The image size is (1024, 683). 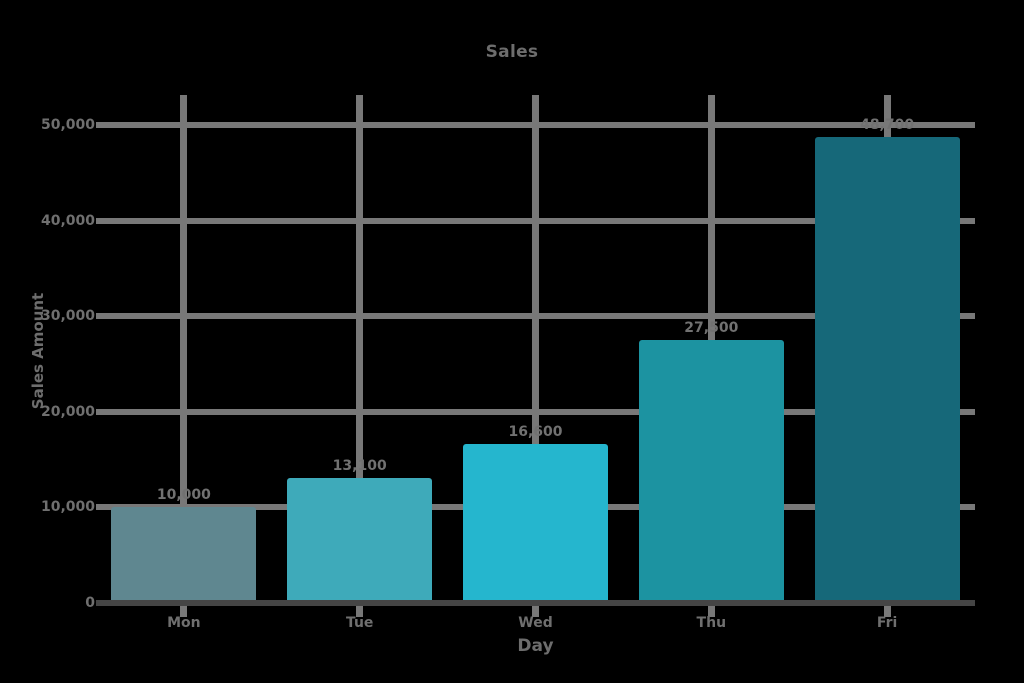 I want to click on bar-value-label: 16,600, so click(x=535, y=432).